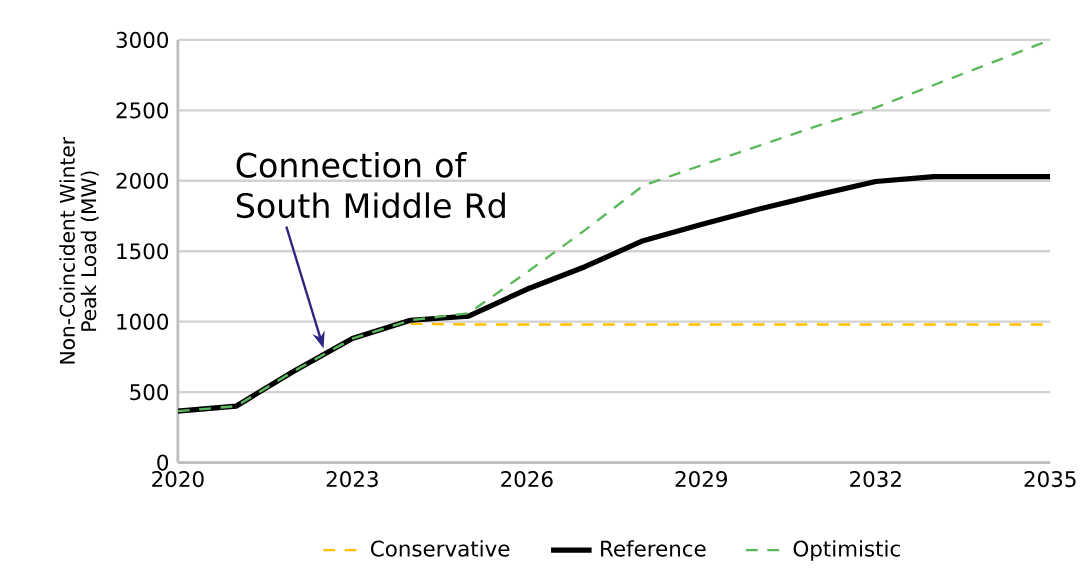 This screenshot has height=578, width=1082. Describe the element at coordinates (149, 392) in the screenshot. I see `y-tick-label: 500` at that location.